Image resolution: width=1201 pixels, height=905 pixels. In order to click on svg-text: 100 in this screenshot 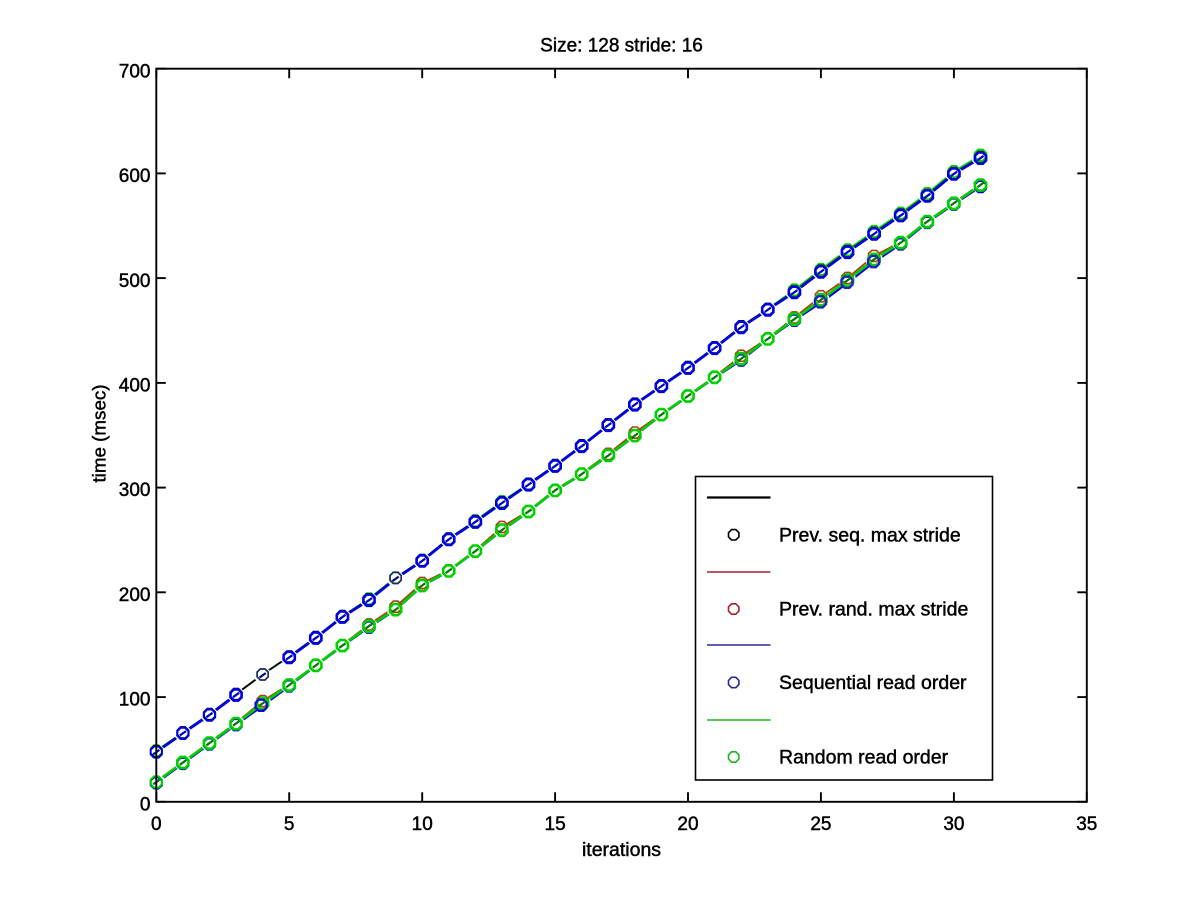, I will do `click(135, 700)`.